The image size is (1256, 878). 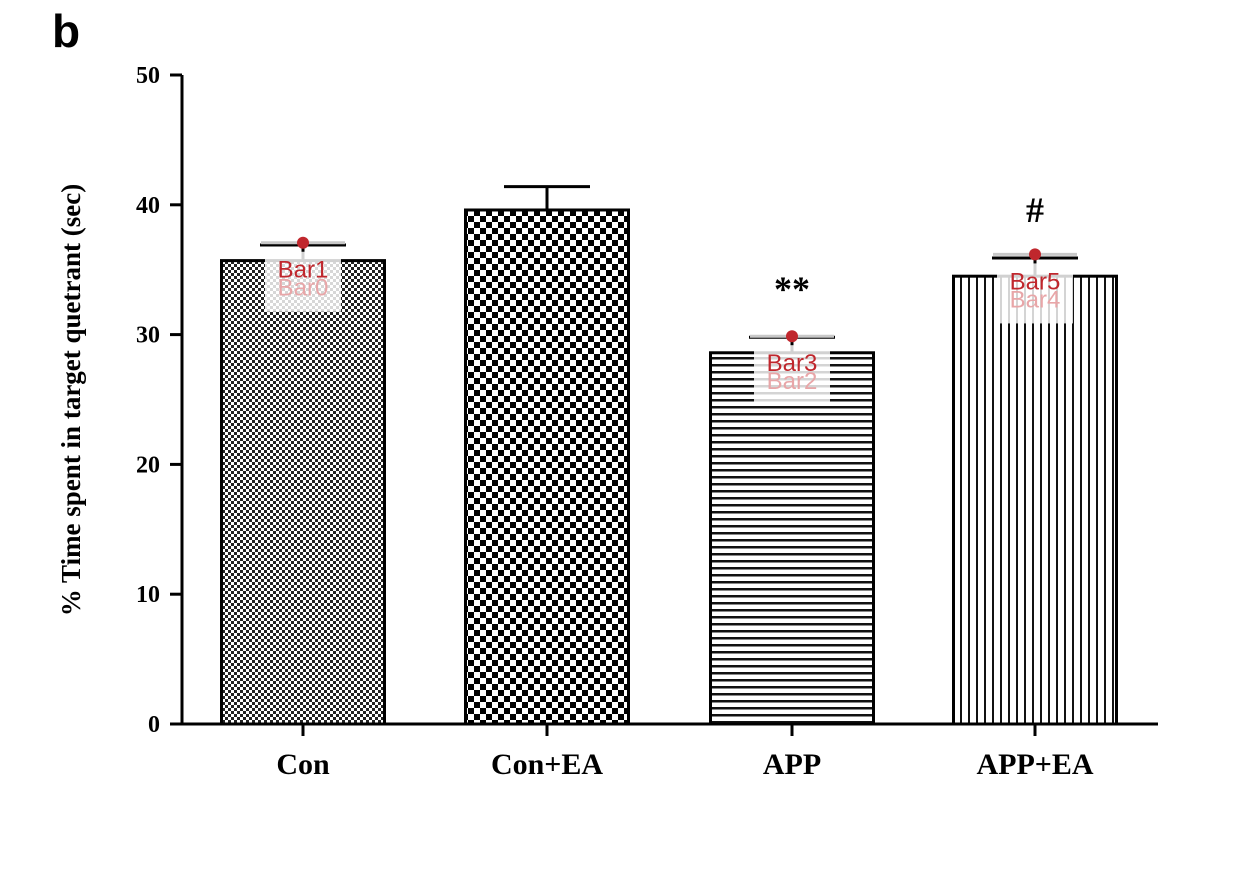 What do you see at coordinates (547, 764) in the screenshot?
I see `x-tick-label: Con+EA` at bounding box center [547, 764].